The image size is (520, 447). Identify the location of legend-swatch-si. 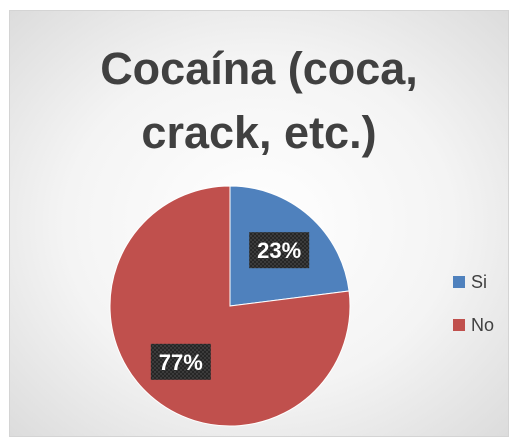
(459, 282).